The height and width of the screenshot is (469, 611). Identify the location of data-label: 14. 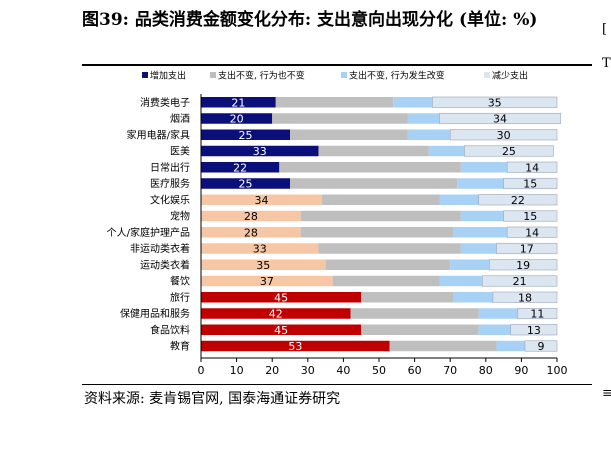
(532, 232).